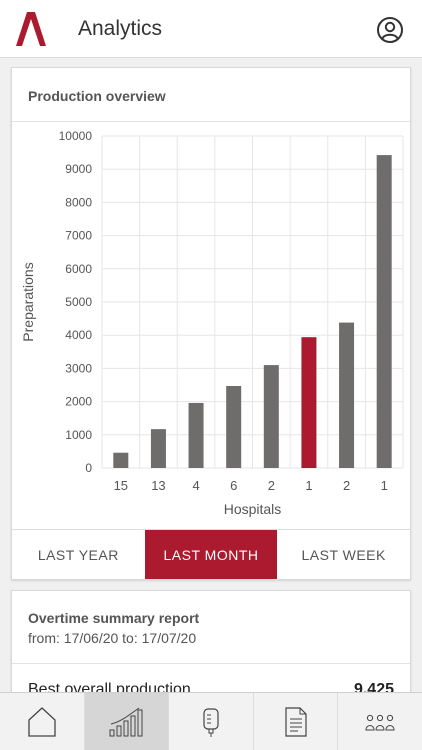 This screenshot has height=750, width=422. I want to click on y-axis-label: Preparations, so click(28, 301).